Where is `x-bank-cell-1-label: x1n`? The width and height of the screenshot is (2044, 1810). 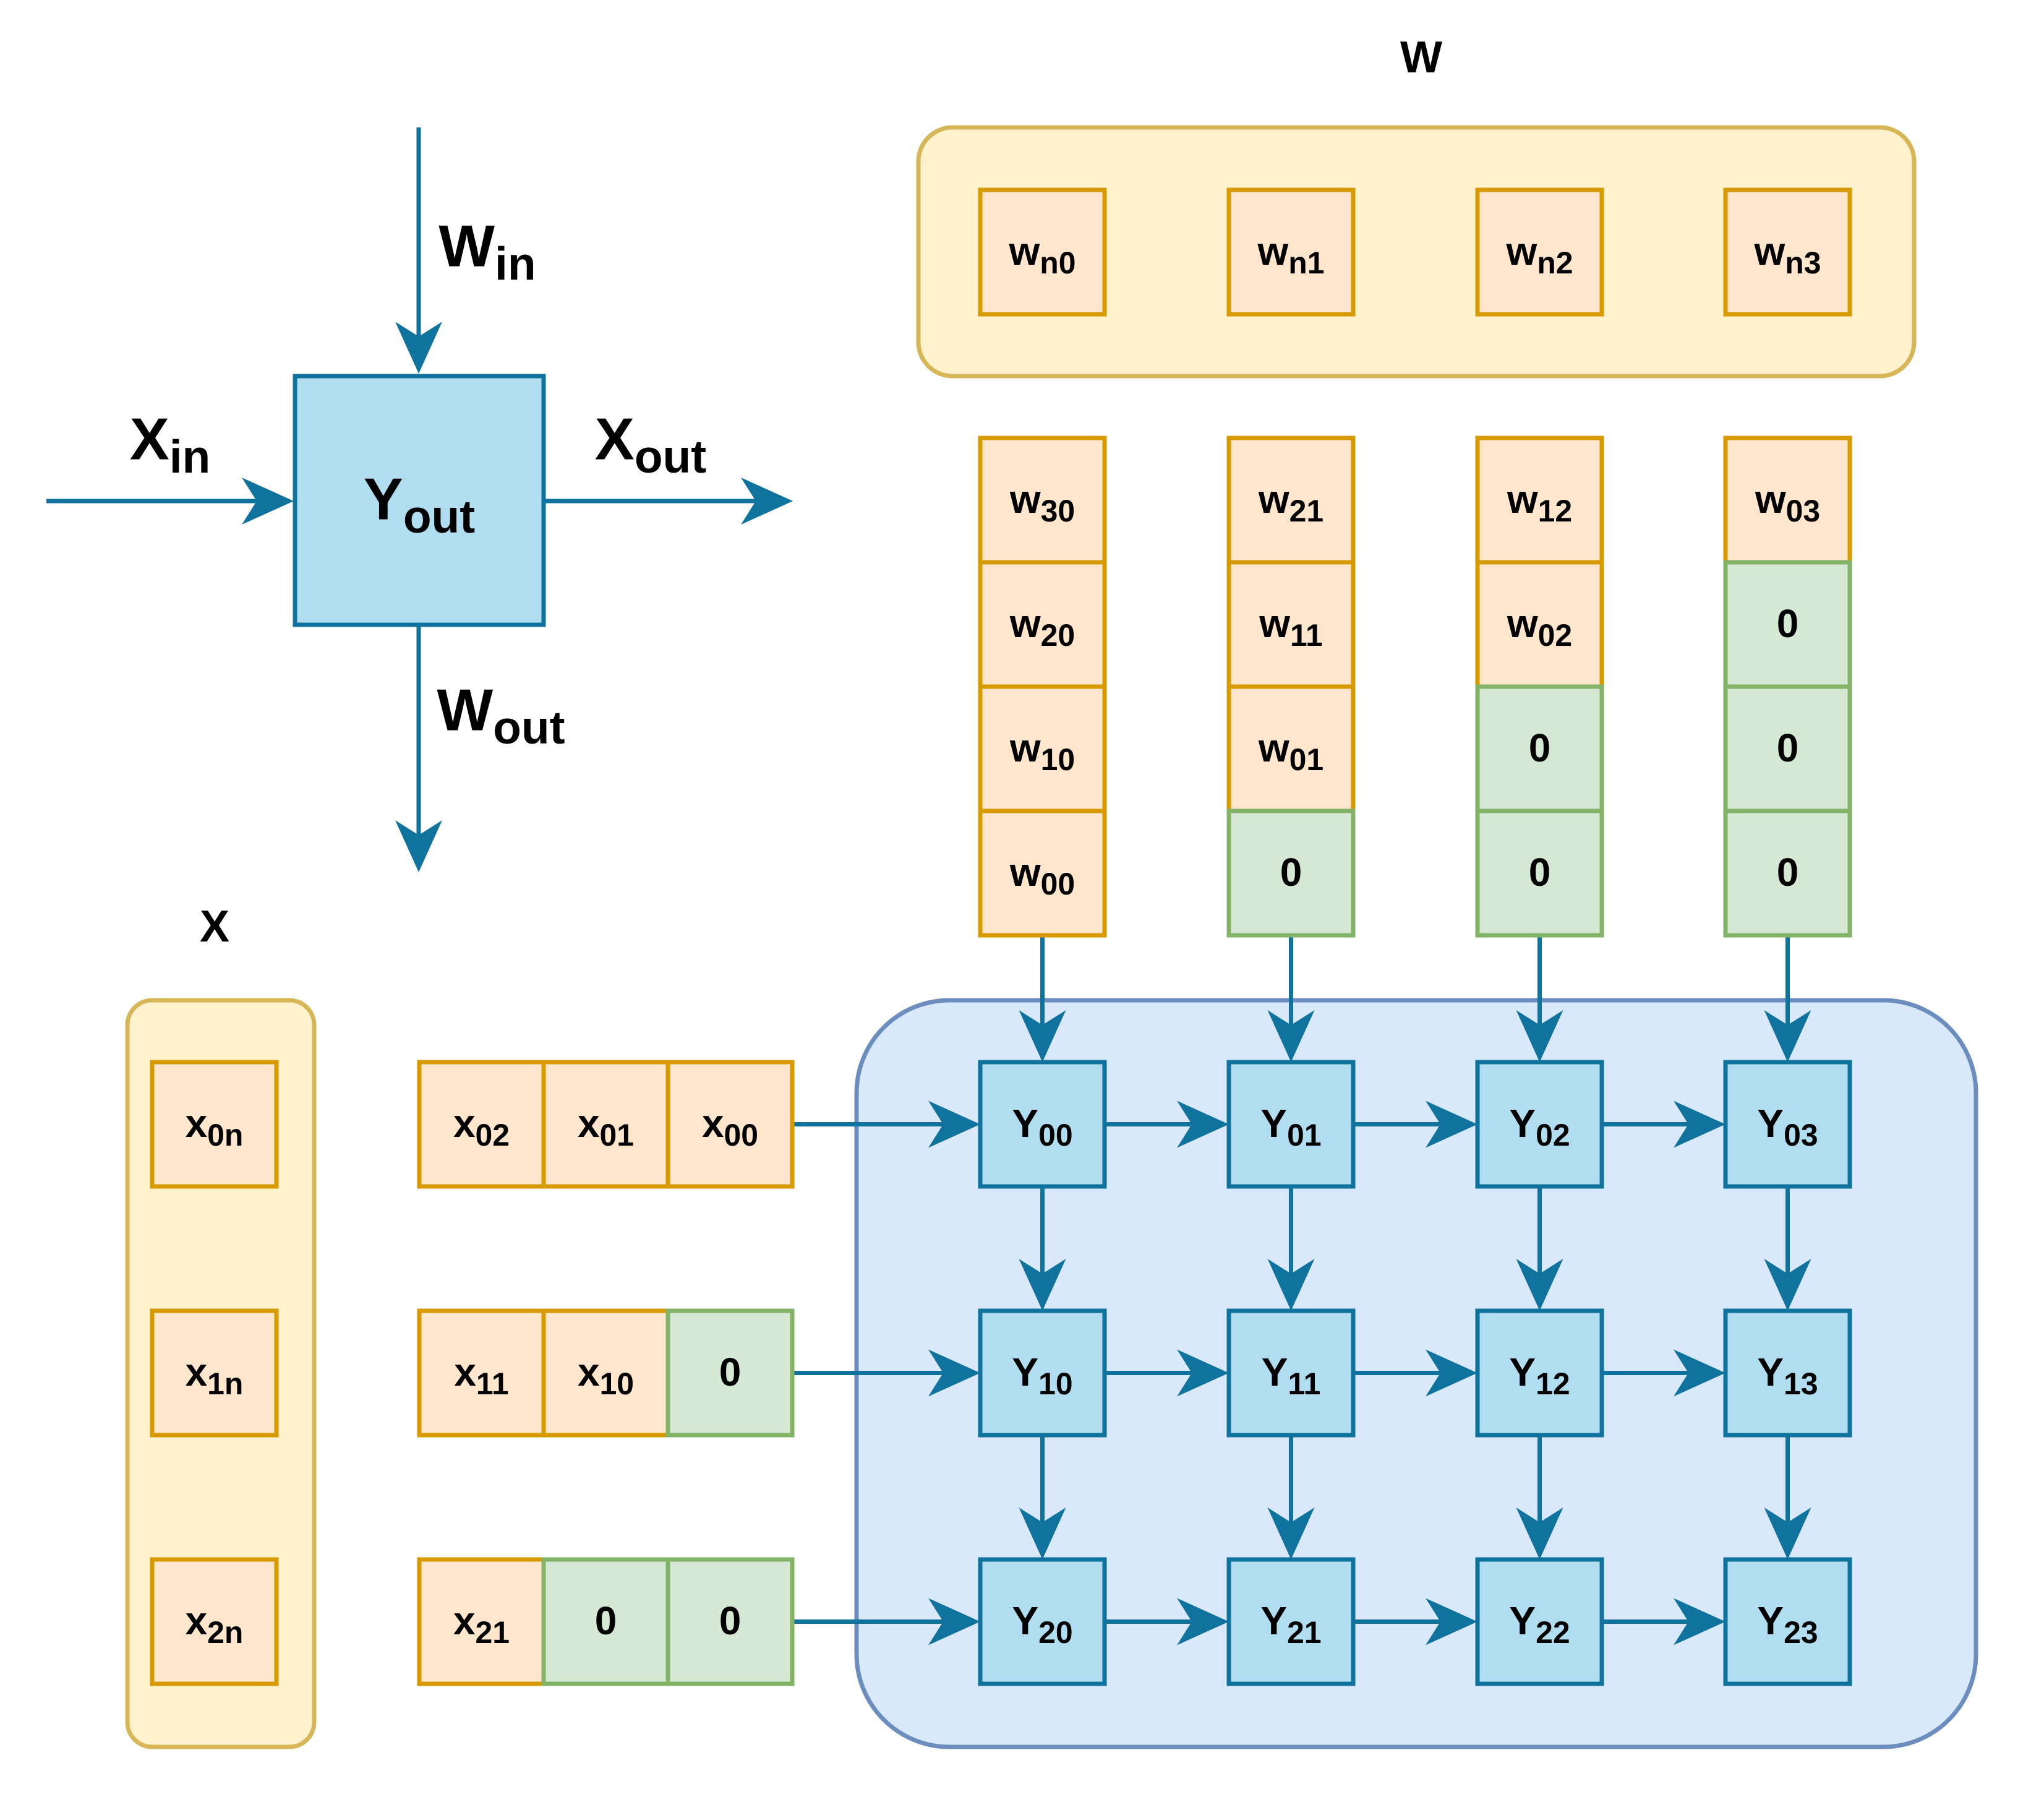 x-bank-cell-1-label: x1n is located at coordinates (215, 1375).